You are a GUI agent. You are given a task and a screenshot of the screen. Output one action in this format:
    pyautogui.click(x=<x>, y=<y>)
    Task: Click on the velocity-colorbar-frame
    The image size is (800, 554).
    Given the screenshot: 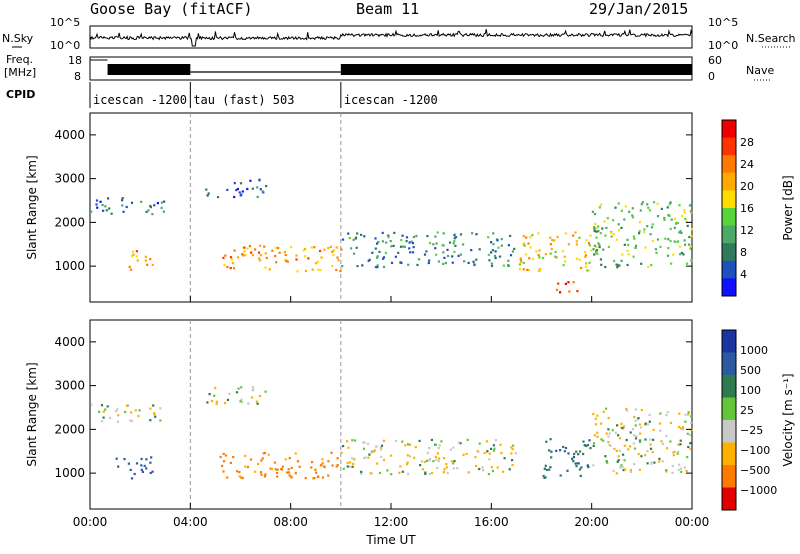 What is the action you would take?
    pyautogui.click(x=729, y=420)
    